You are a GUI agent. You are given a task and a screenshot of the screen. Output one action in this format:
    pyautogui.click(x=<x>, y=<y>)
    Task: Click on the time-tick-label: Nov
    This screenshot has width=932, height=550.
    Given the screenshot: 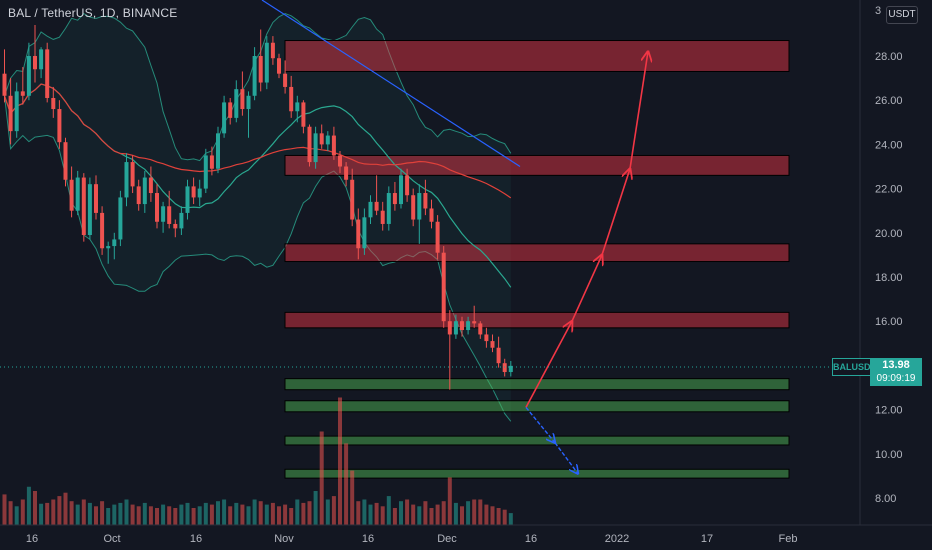 What is the action you would take?
    pyautogui.click(x=284, y=539)
    